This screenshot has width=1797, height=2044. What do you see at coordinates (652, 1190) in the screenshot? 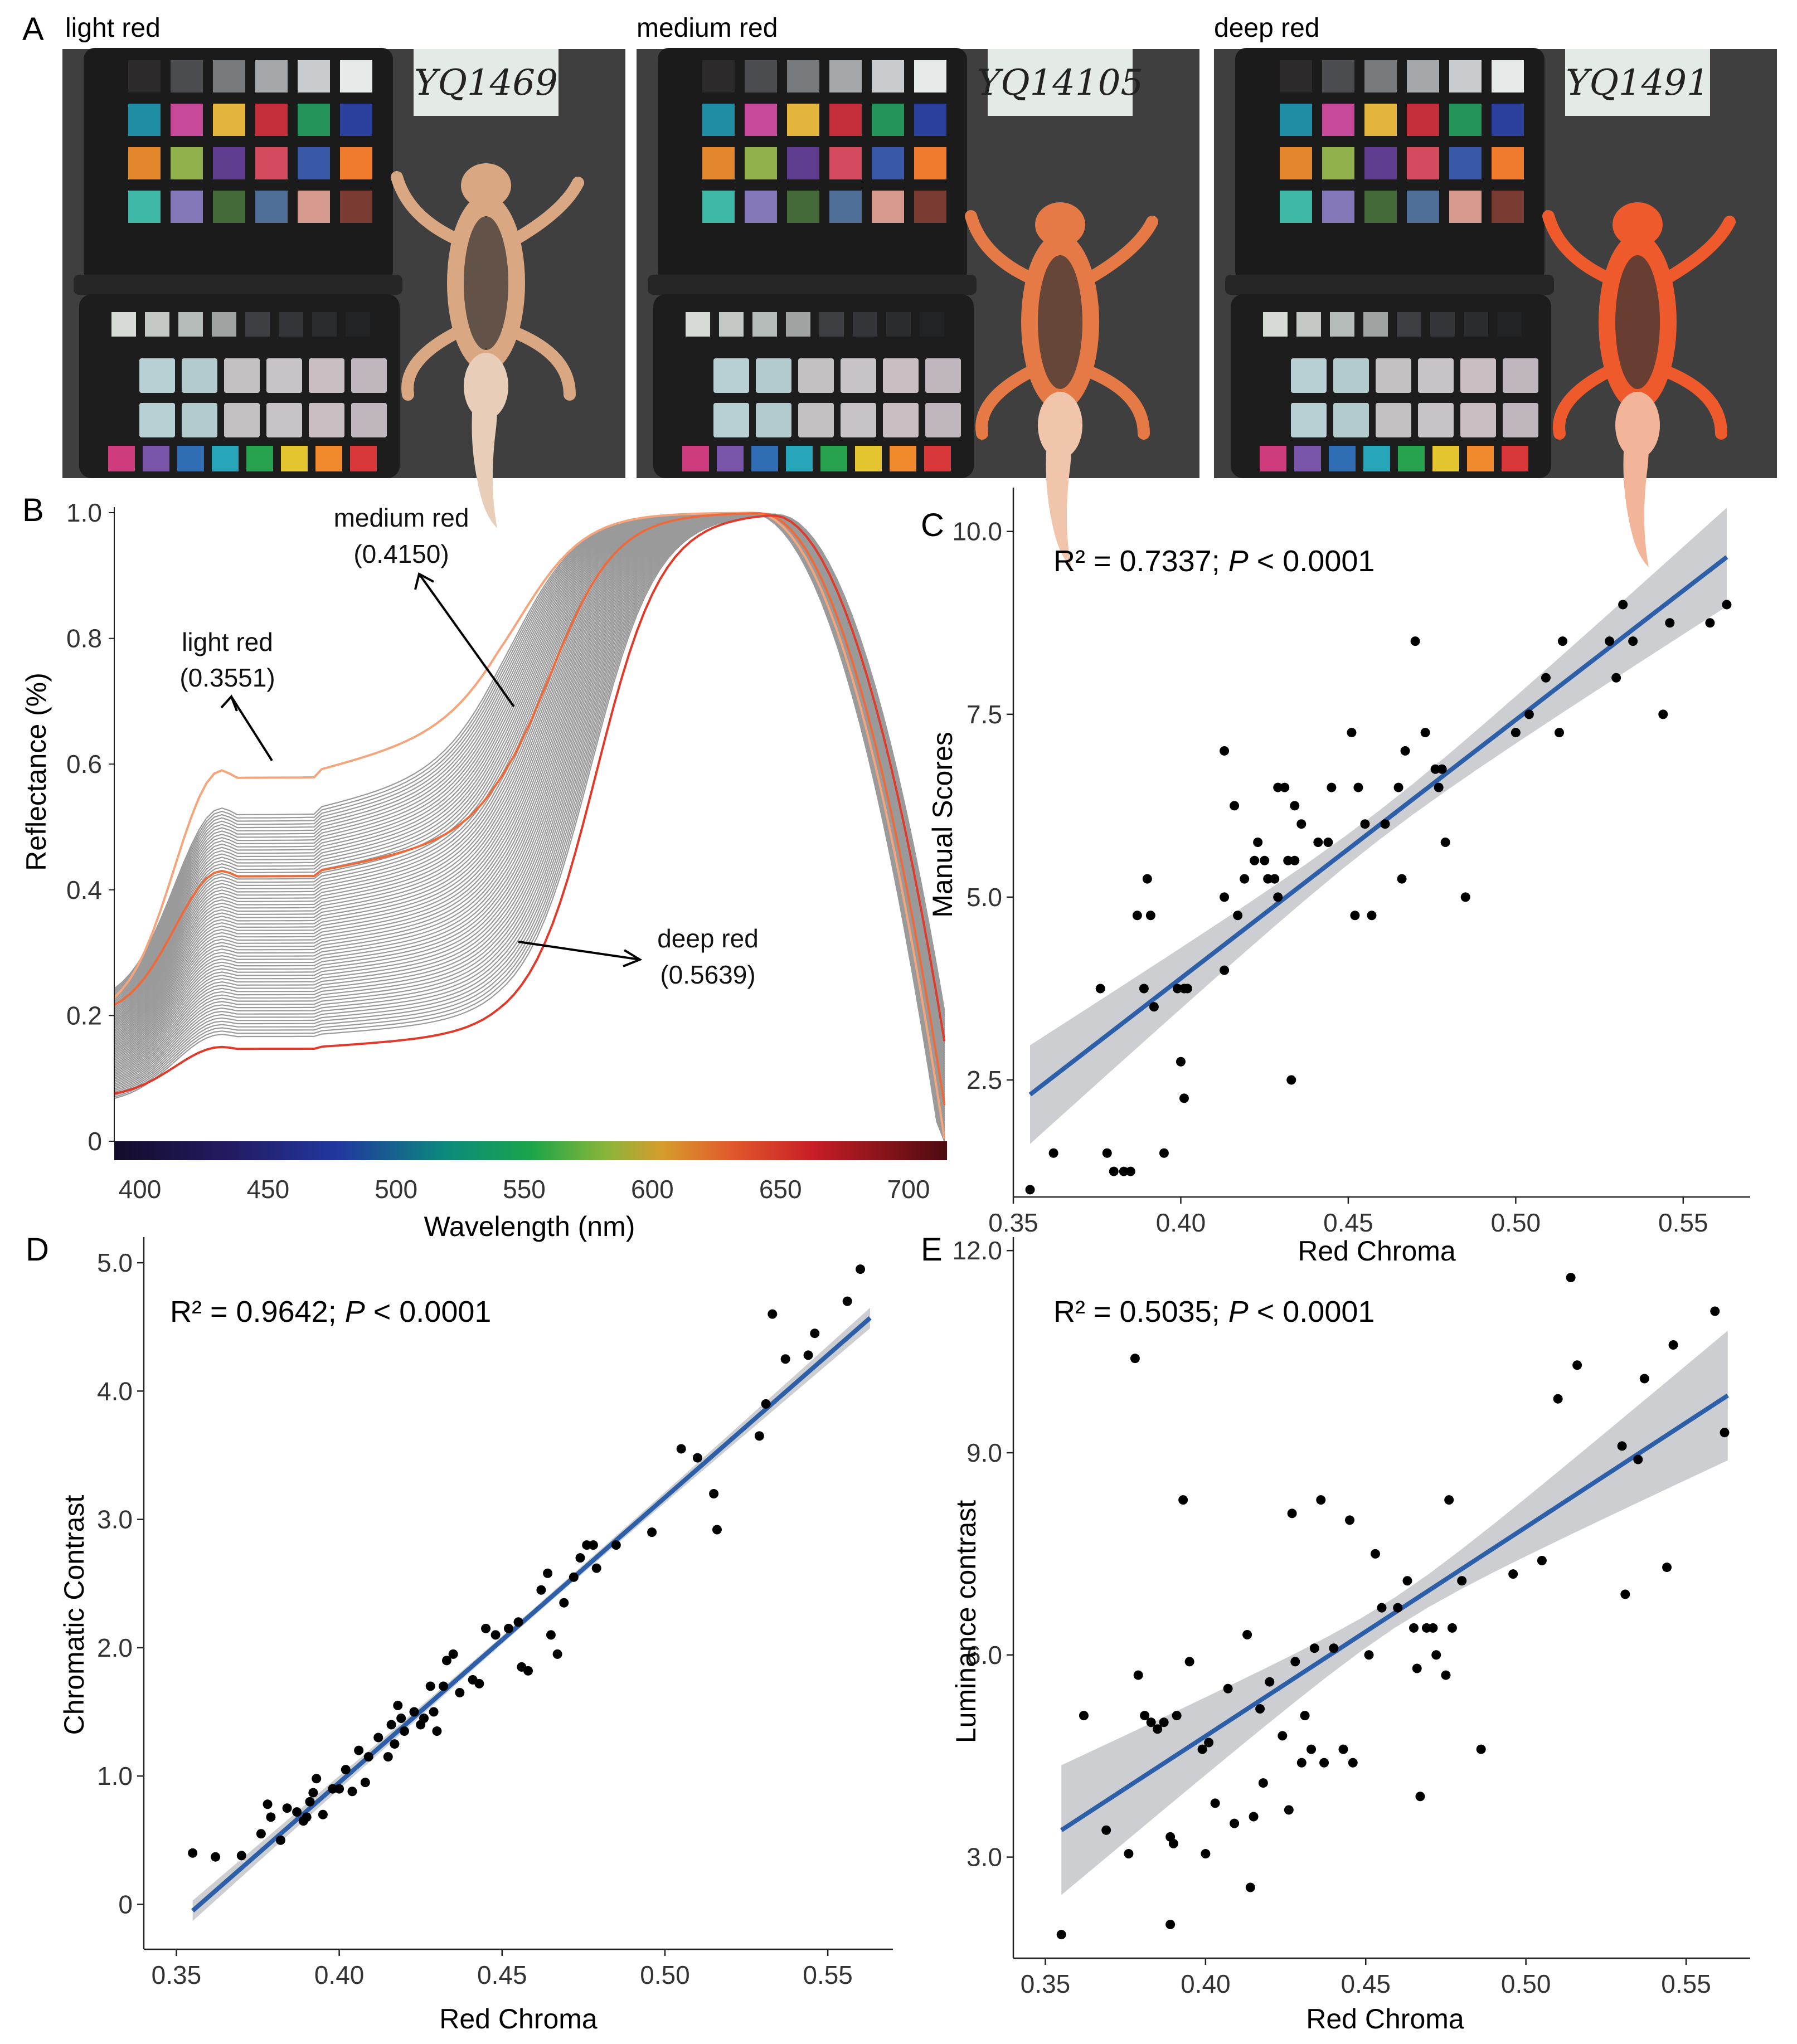
I see `b-x-tick-label: 600` at bounding box center [652, 1190].